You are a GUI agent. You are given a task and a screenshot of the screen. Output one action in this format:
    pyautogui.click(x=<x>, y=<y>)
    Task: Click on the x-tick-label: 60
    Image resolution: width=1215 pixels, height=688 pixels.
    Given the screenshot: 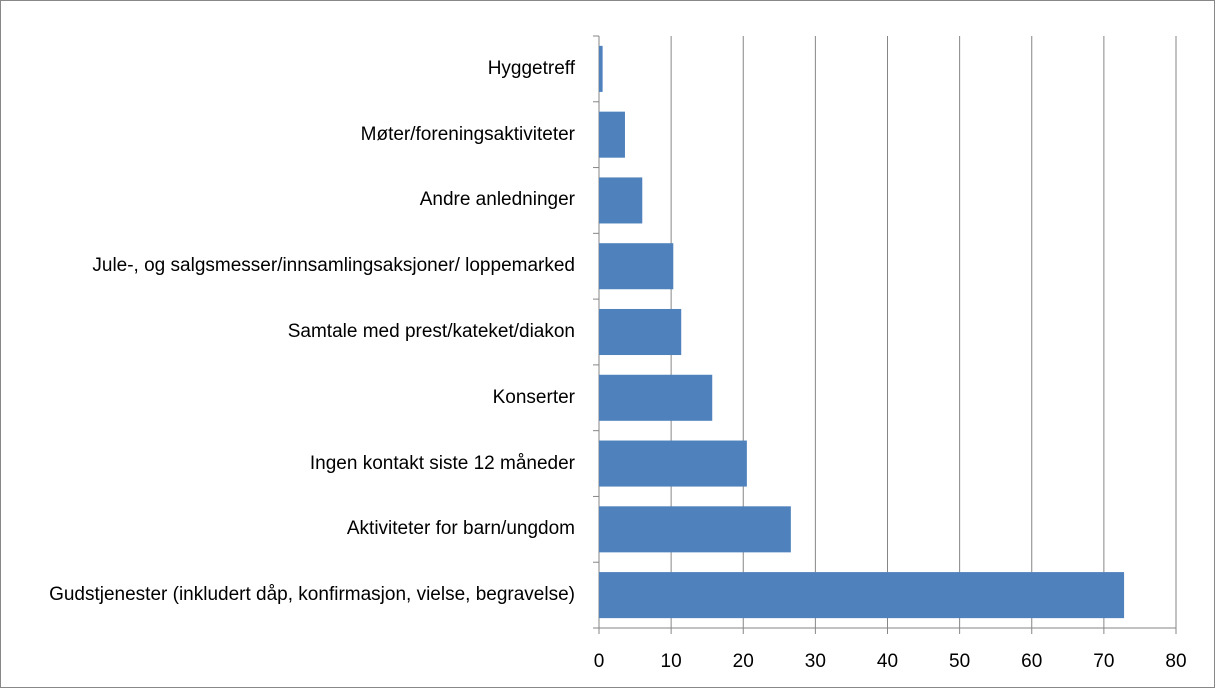 What is the action you would take?
    pyautogui.click(x=1031, y=661)
    